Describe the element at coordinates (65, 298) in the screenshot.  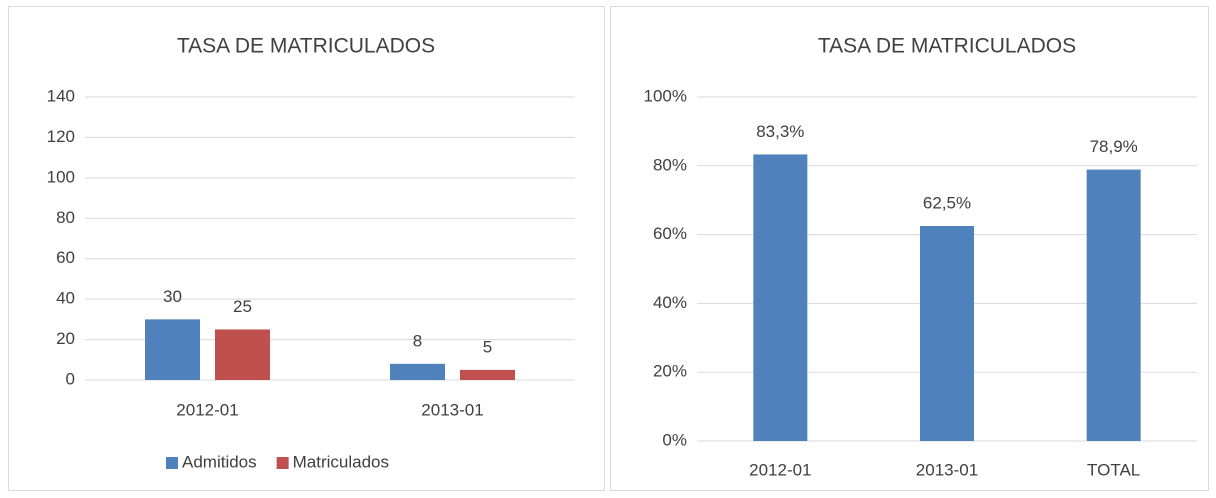
I see `y-tick-label: 40` at that location.